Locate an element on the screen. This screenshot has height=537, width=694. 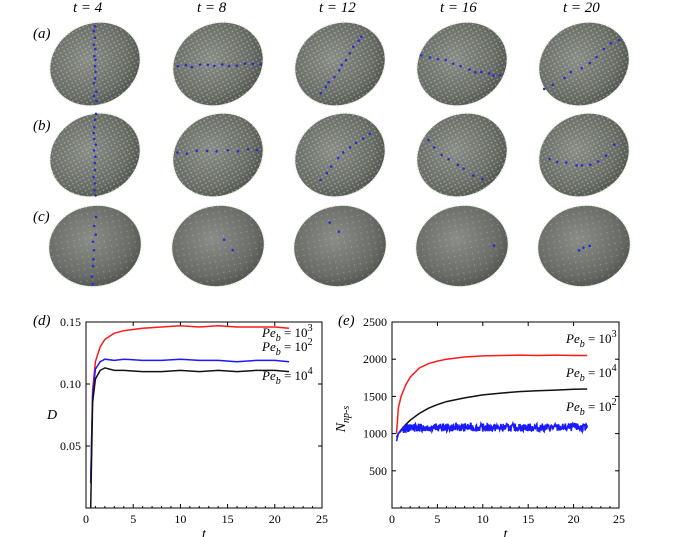
particle-chain-r3-c1 is located at coordinates (94, 250).